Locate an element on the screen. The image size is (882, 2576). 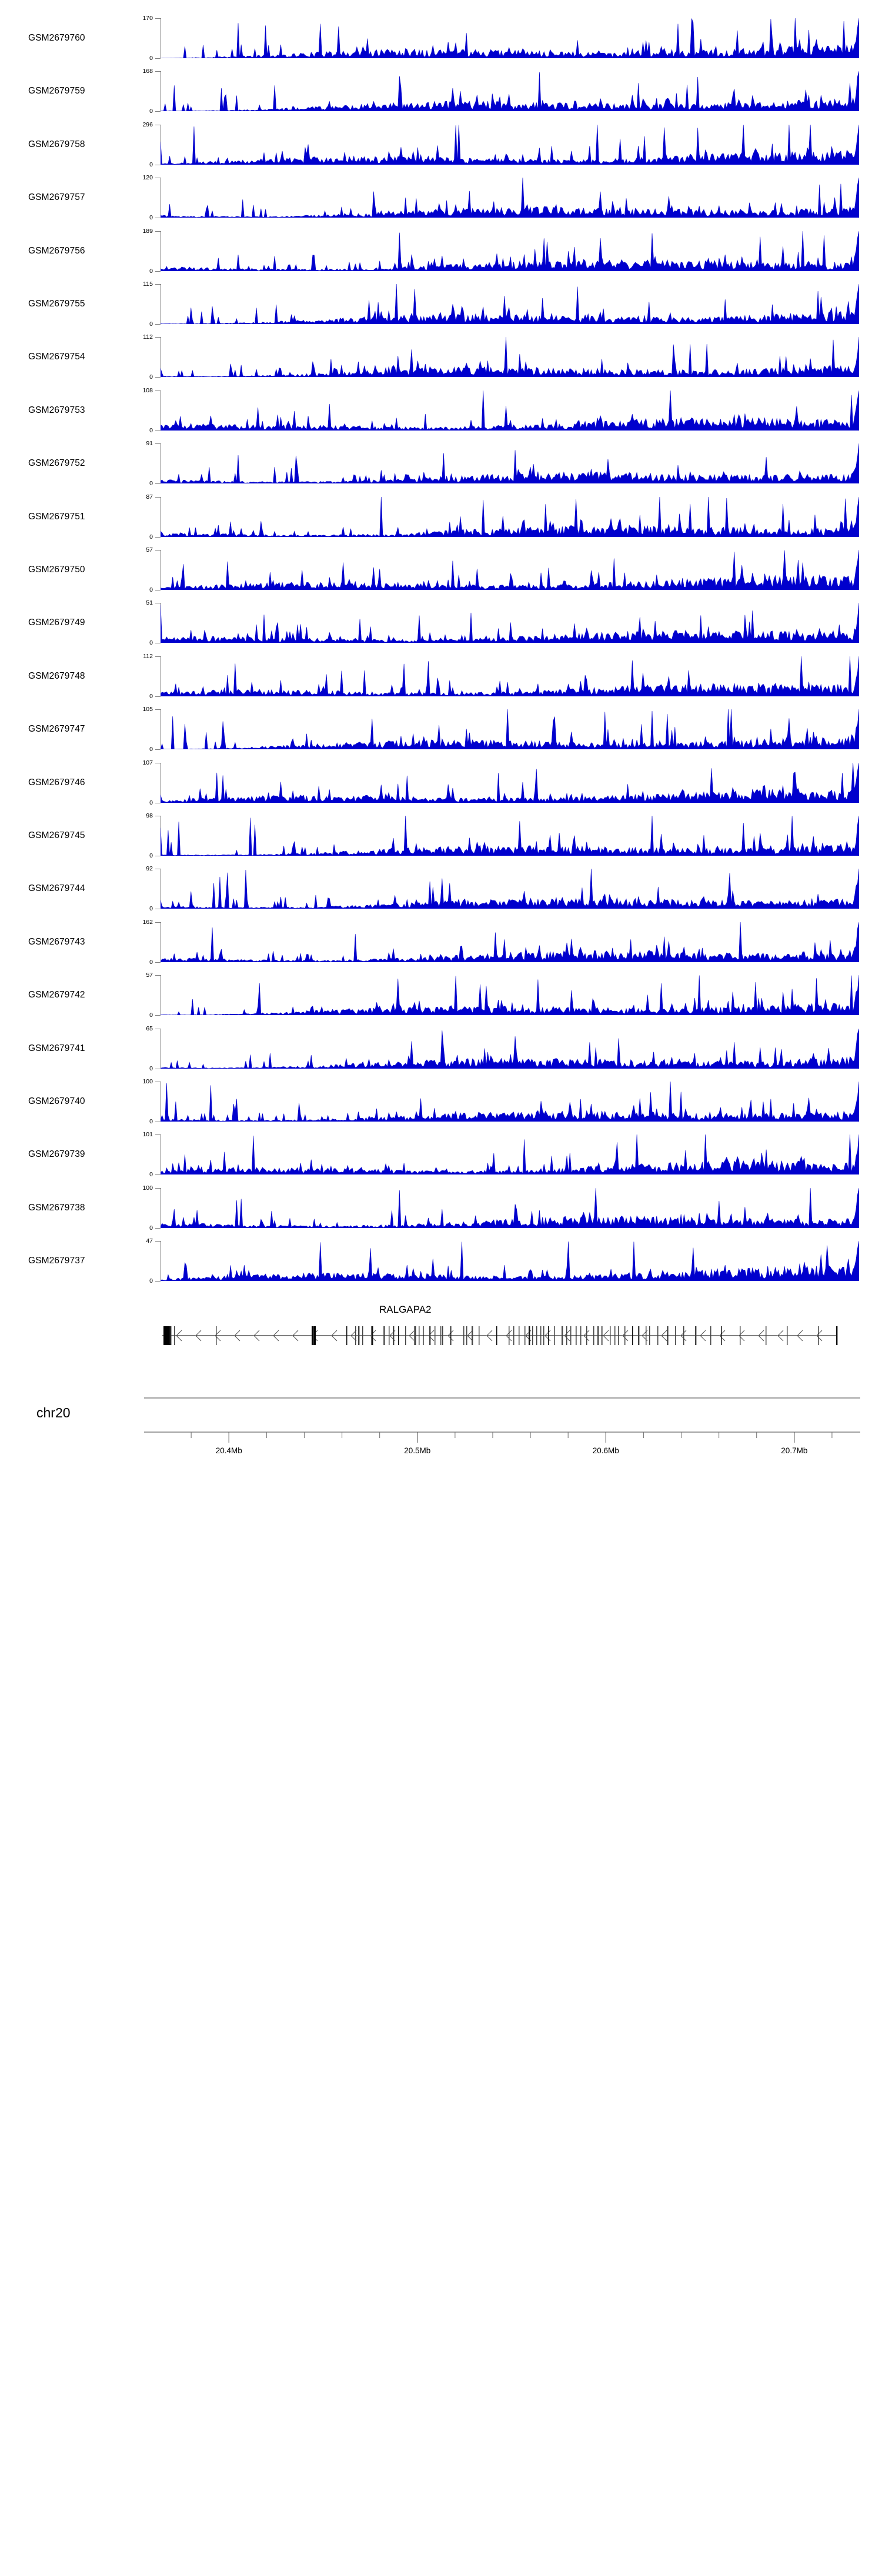
y-axis-max-label: 107 is located at coordinates (147, 762).